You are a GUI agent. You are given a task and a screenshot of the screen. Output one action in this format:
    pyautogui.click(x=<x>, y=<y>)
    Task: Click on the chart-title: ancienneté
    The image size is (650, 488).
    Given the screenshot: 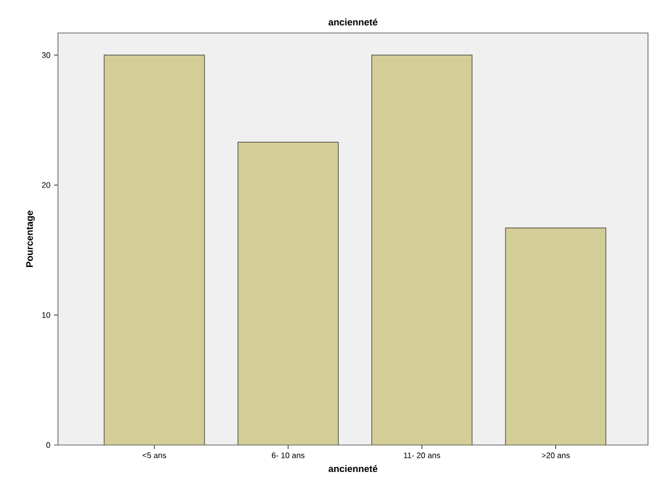 What is the action you would take?
    pyautogui.click(x=353, y=22)
    